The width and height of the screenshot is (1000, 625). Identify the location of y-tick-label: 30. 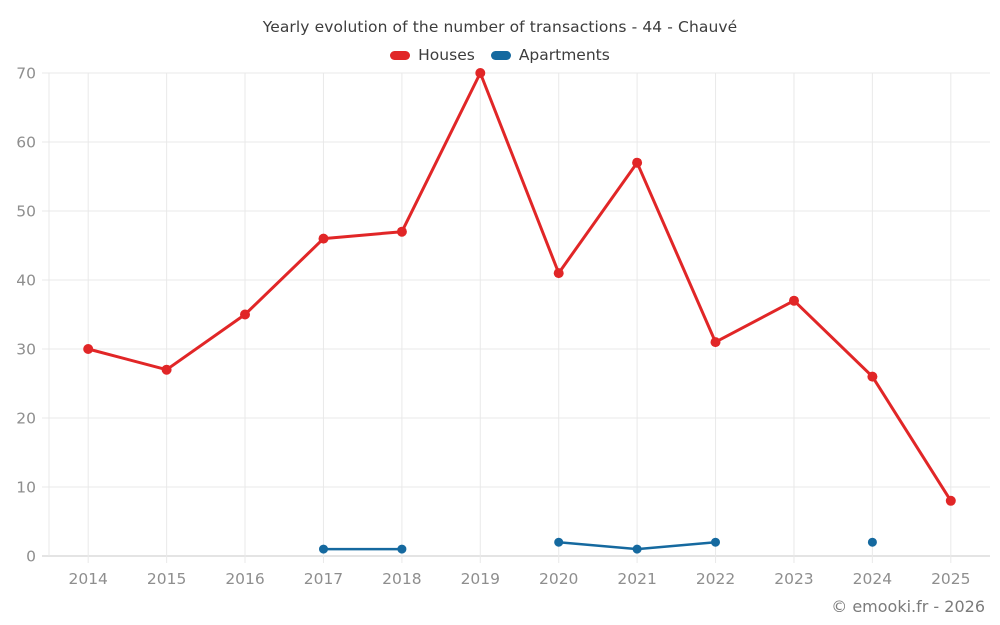
(26, 350).